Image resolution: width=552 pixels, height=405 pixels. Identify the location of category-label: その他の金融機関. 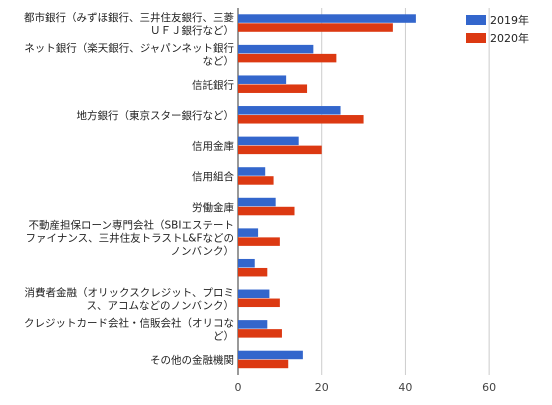
(192, 360).